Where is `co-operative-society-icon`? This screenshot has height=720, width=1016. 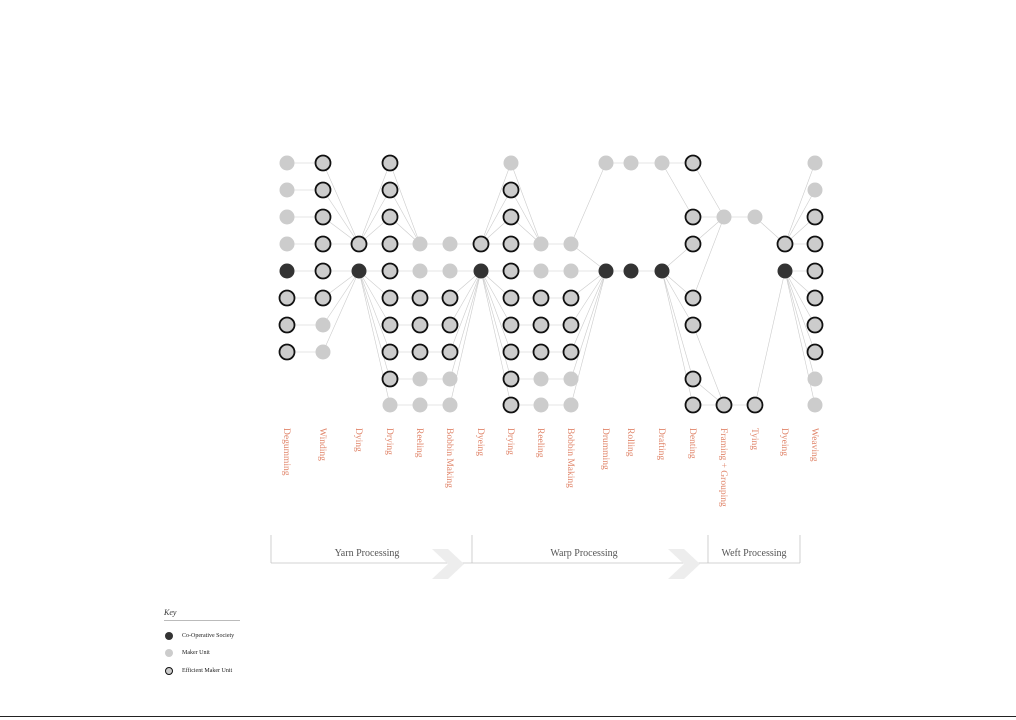 co-operative-society-icon is located at coordinates (169, 635).